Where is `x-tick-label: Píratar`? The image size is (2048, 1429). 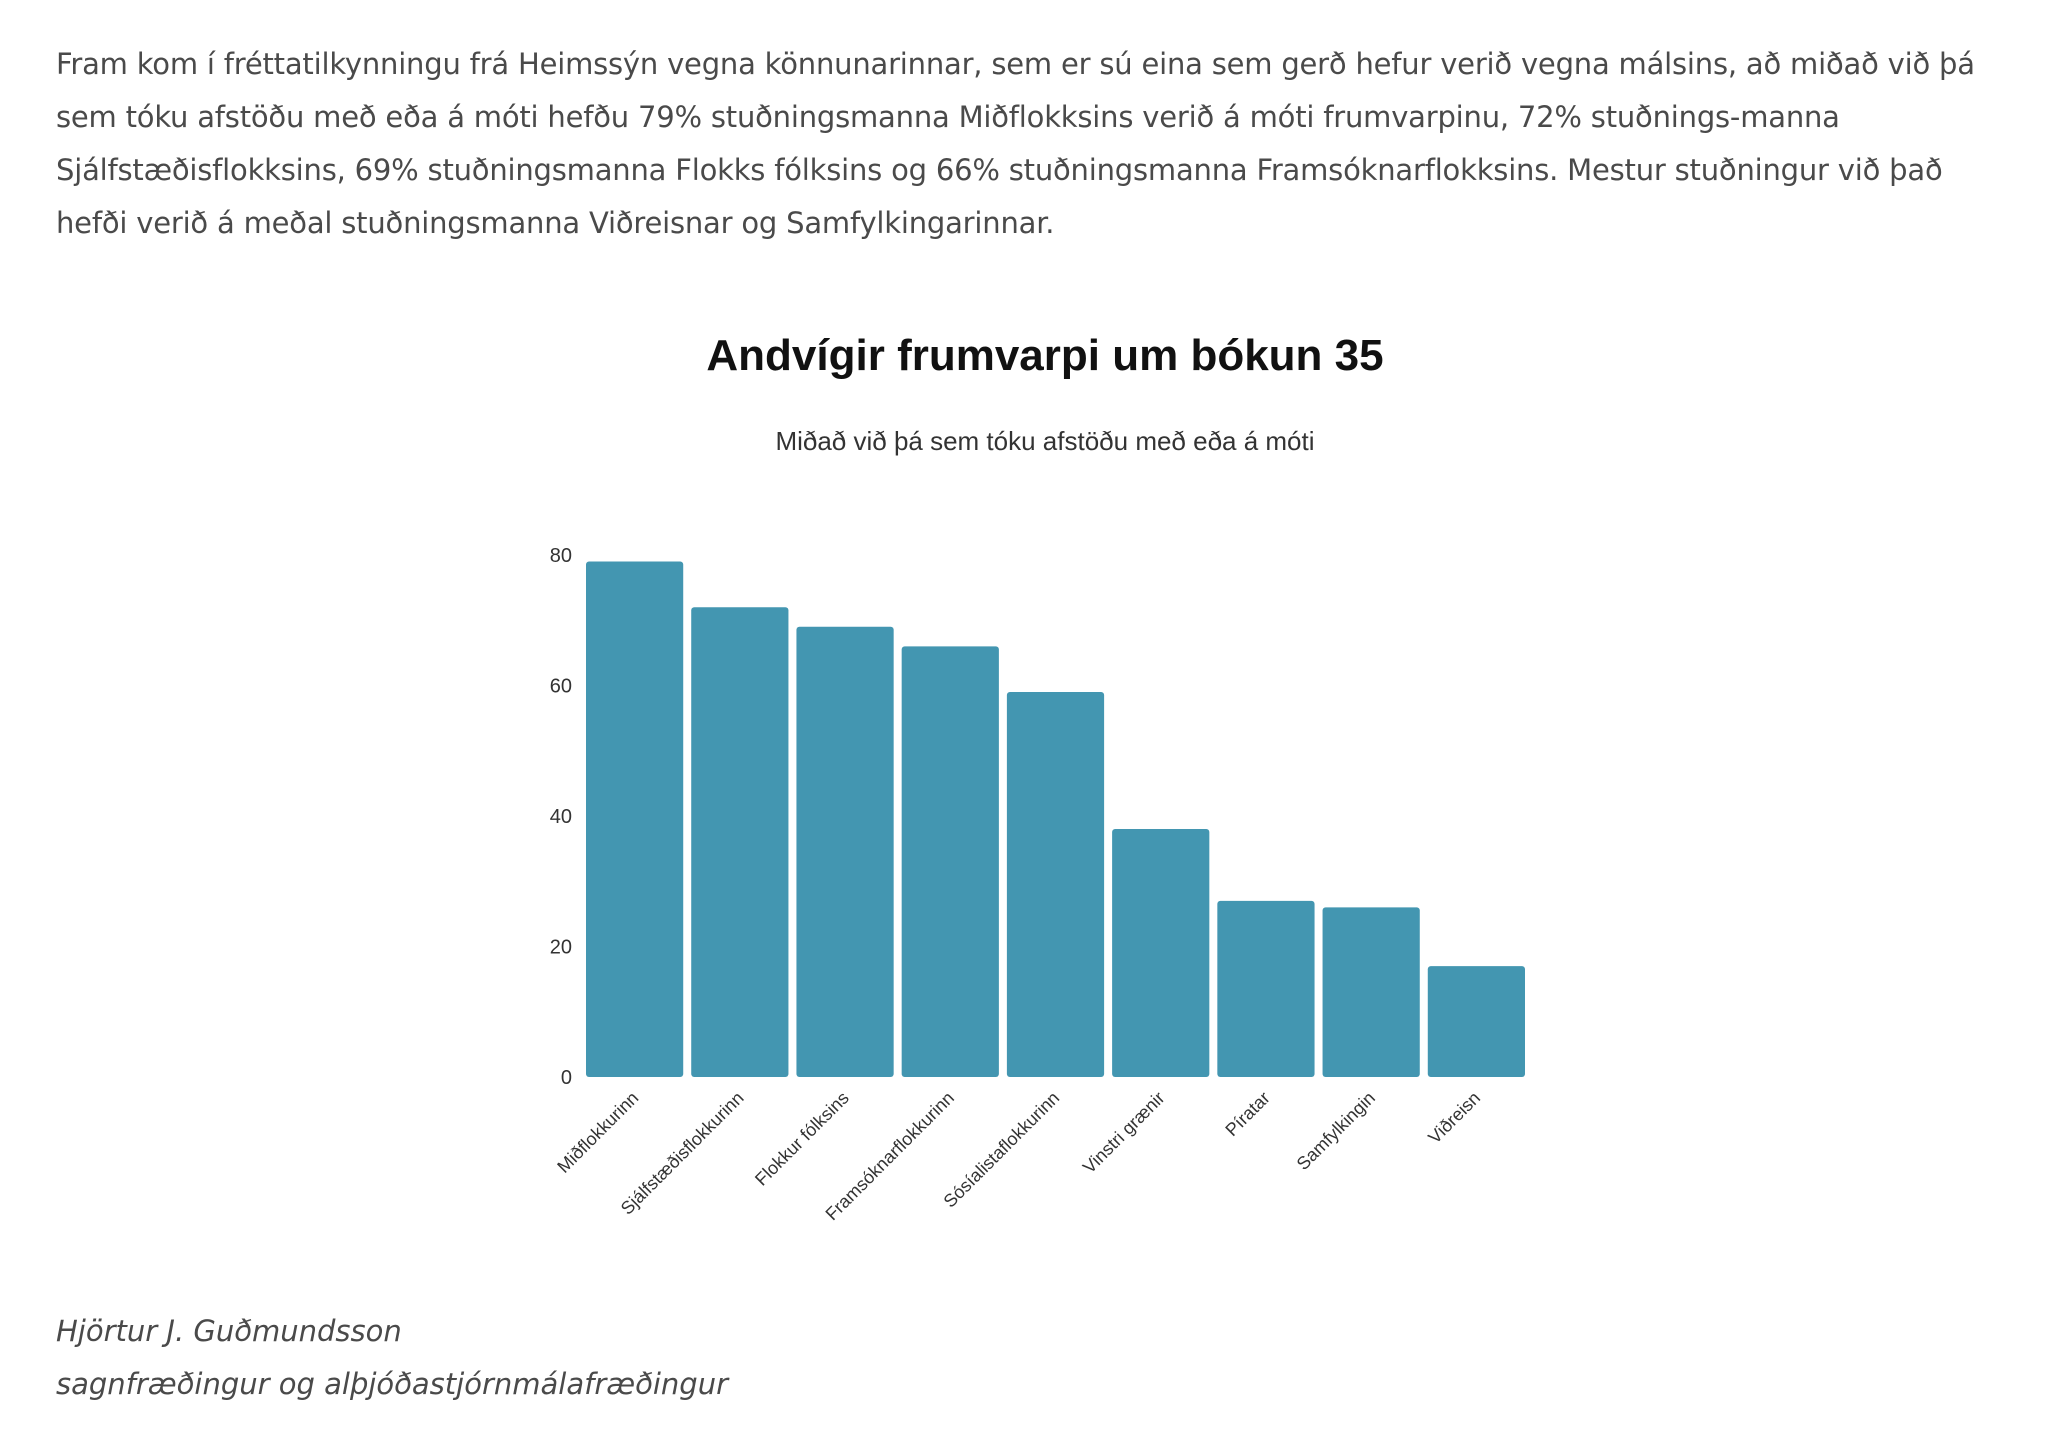 x-tick-label: Píratar is located at coordinates (1247, 1114).